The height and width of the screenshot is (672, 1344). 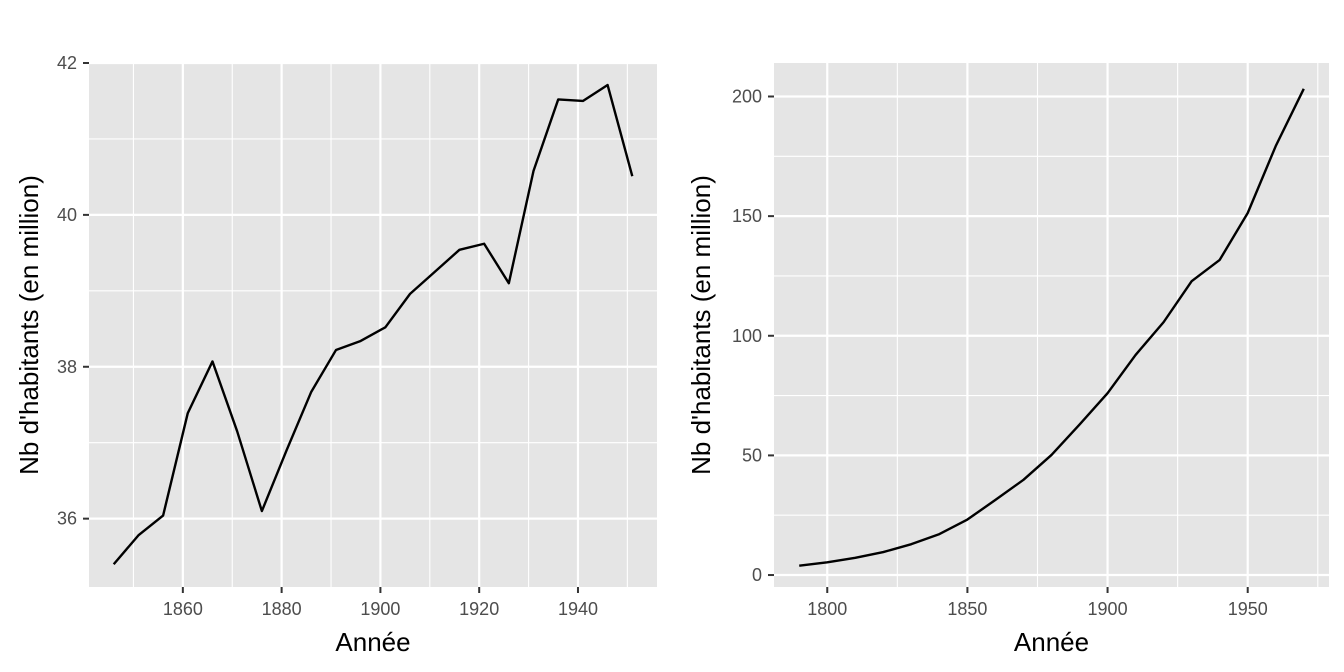 I want to click on x-tick-label: 1950, so click(x=1248, y=609).